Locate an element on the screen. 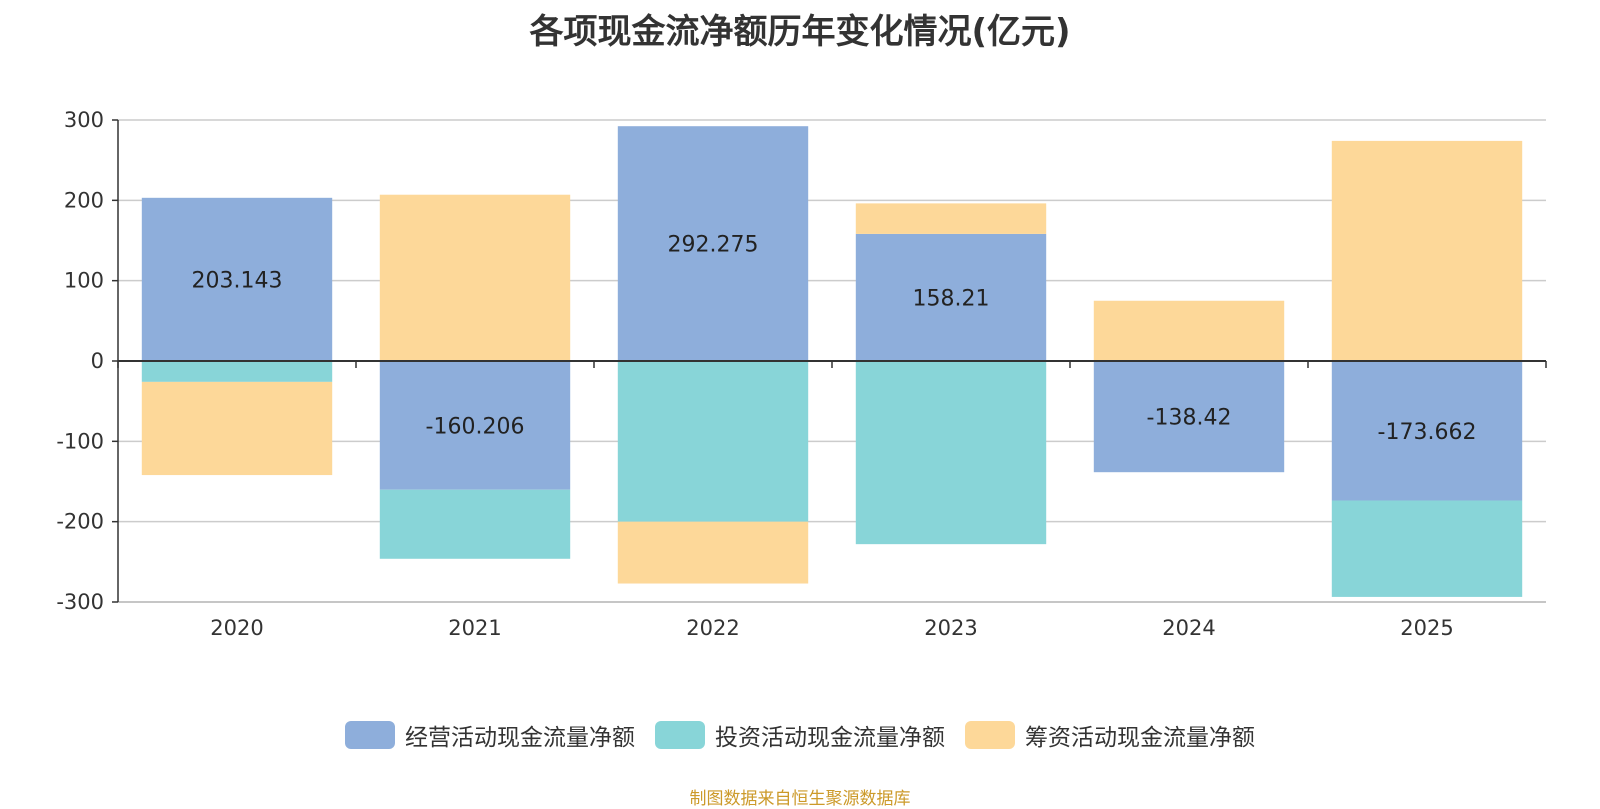 The image size is (1600, 809). y-tick-label: -300 is located at coordinates (80, 602).